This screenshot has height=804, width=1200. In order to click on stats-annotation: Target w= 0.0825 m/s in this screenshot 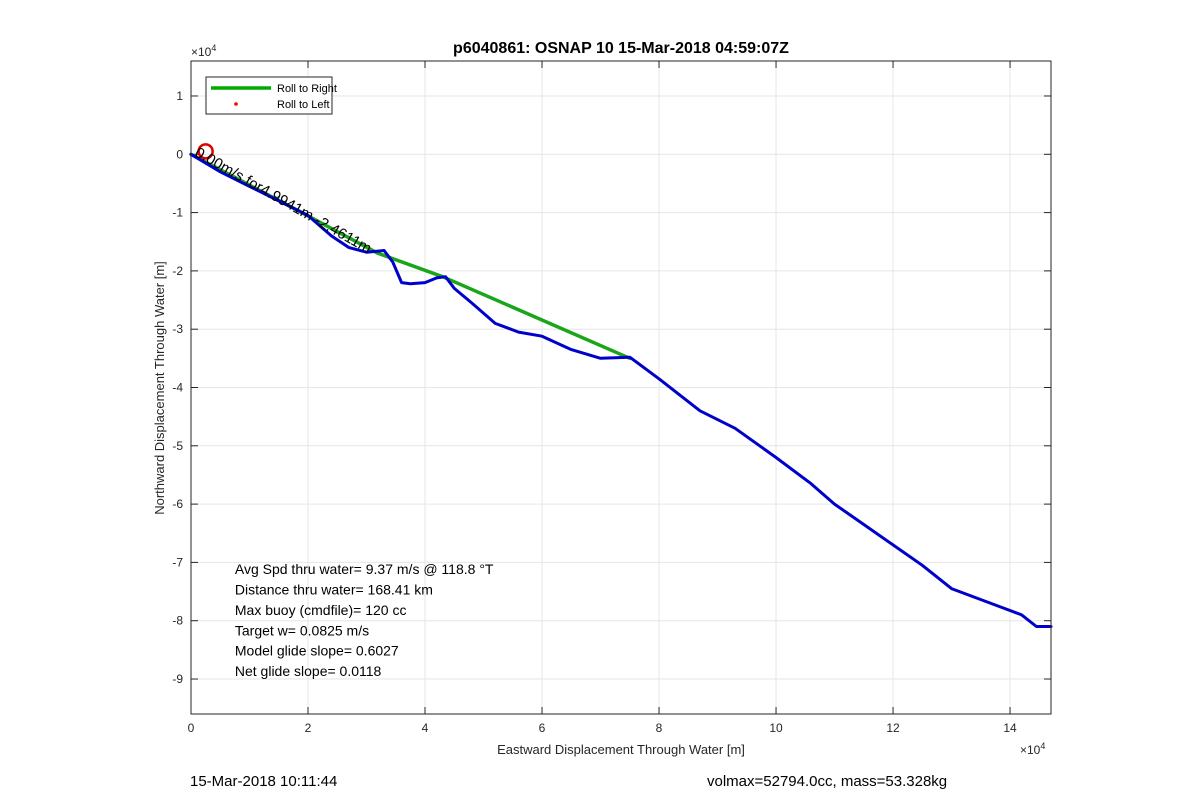, I will do `click(302, 630)`.